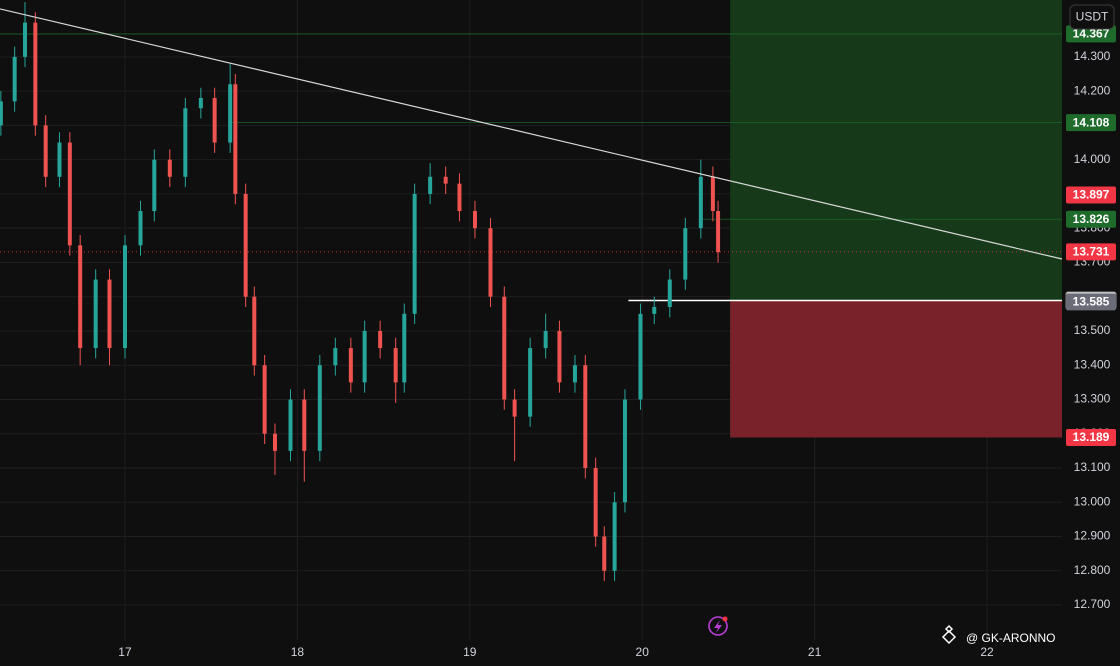 Image resolution: width=1120 pixels, height=666 pixels. Describe the element at coordinates (1092, 570) in the screenshot. I see `y-tick-label: 12.800` at that location.